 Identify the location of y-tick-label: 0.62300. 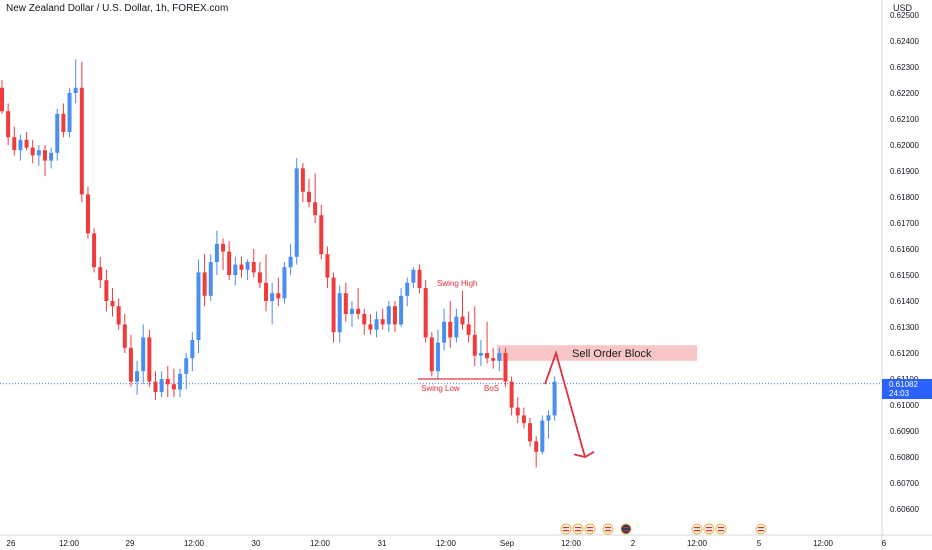
(904, 67).